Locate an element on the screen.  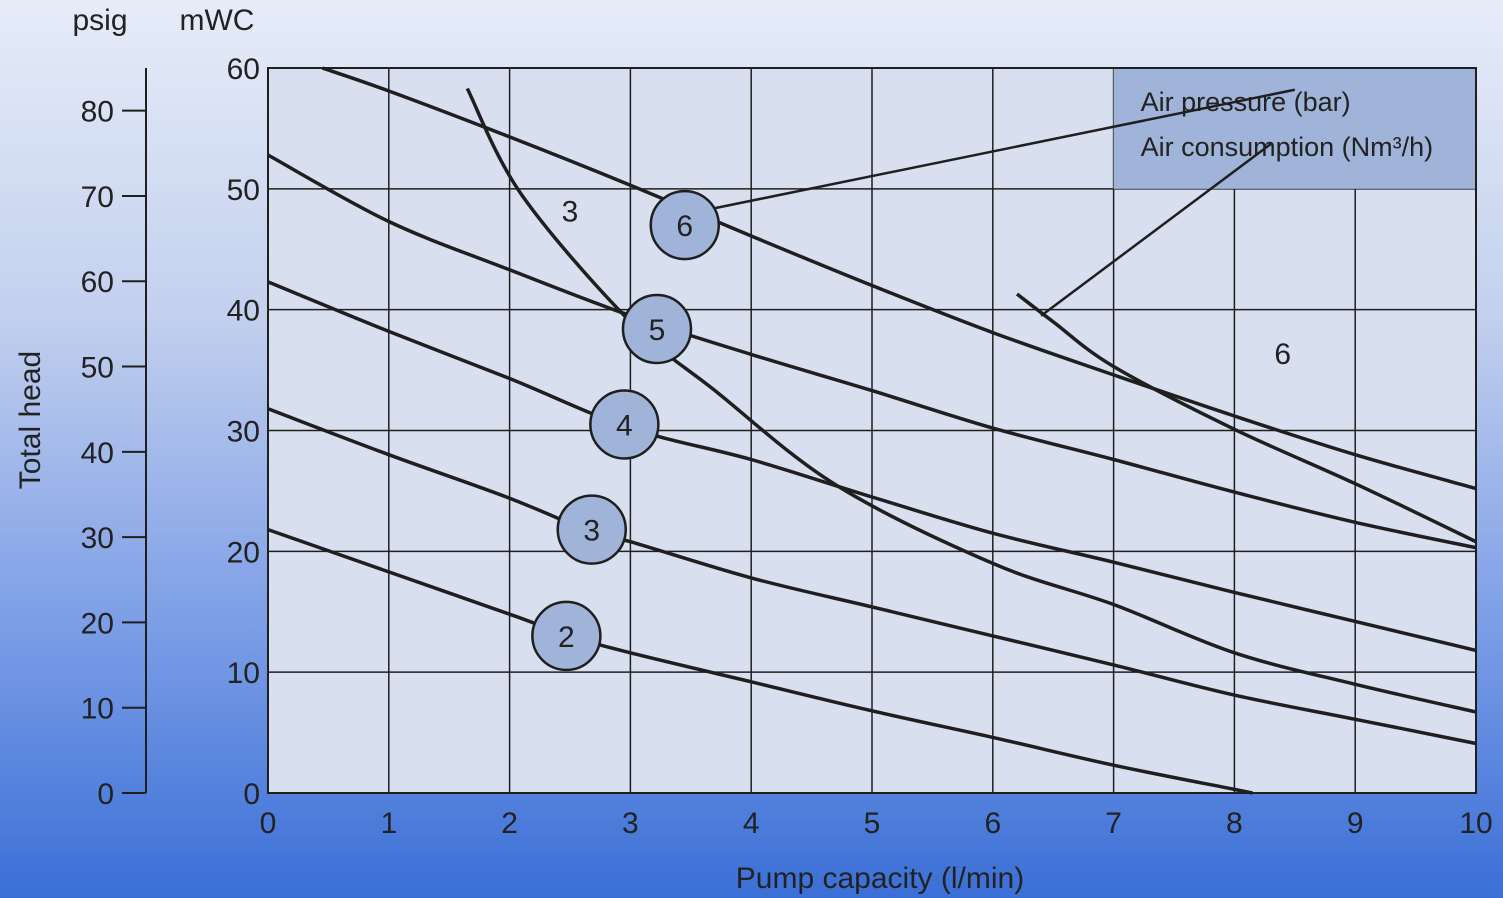
x-tick-label: 3 is located at coordinates (630, 823).